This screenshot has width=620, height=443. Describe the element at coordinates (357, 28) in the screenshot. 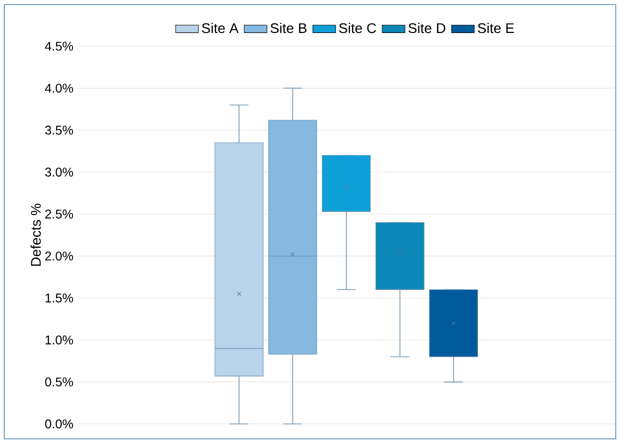

I see `legend-label: Site C` at that location.